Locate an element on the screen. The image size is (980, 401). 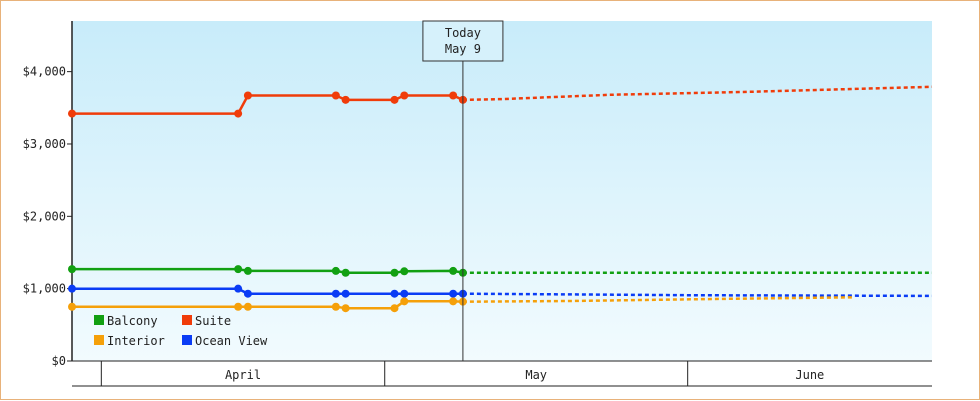
series-suite is located at coordinates (500, 101).